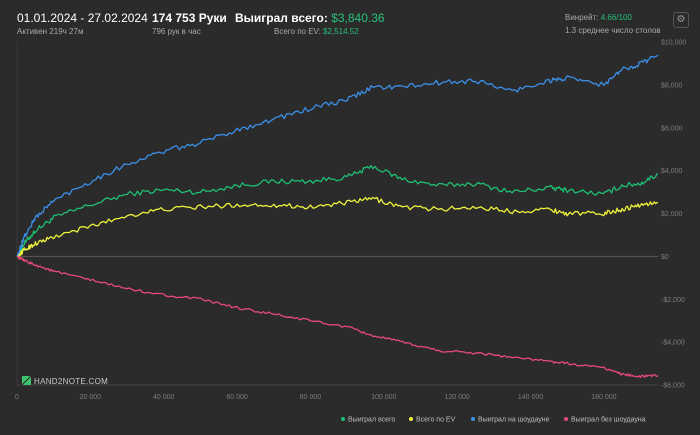 The height and width of the screenshot is (435, 700). I want to click on x-tick-label: 0, so click(17, 397).